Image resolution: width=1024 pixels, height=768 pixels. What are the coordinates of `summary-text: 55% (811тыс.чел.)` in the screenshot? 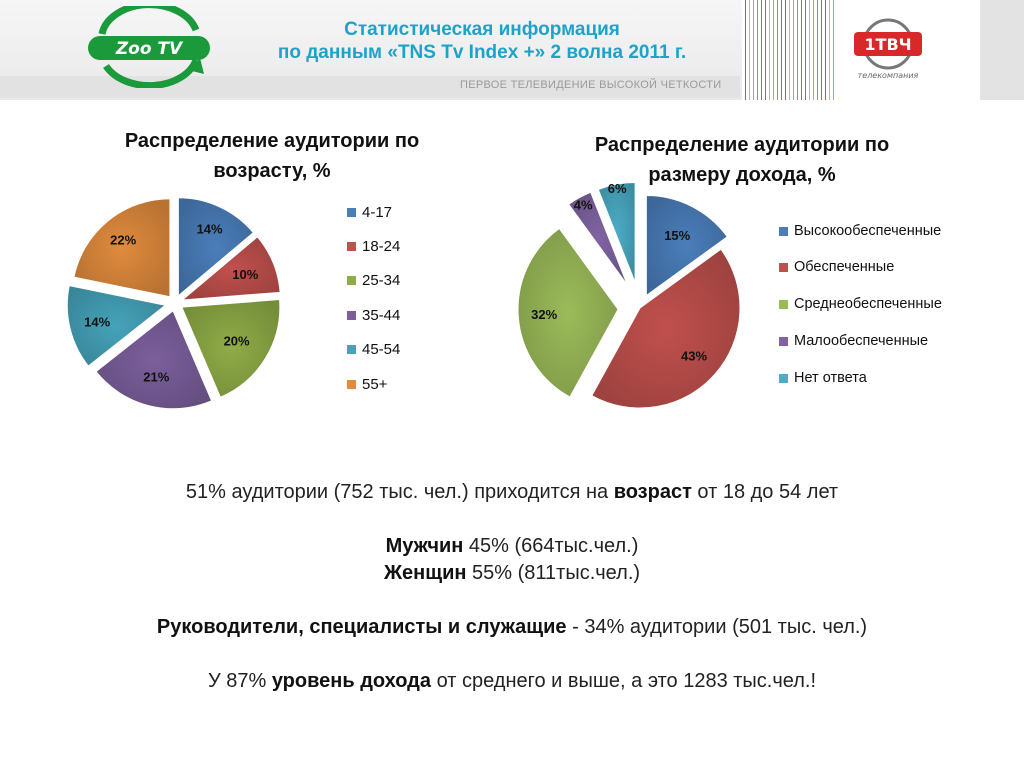 It's located at (553, 573).